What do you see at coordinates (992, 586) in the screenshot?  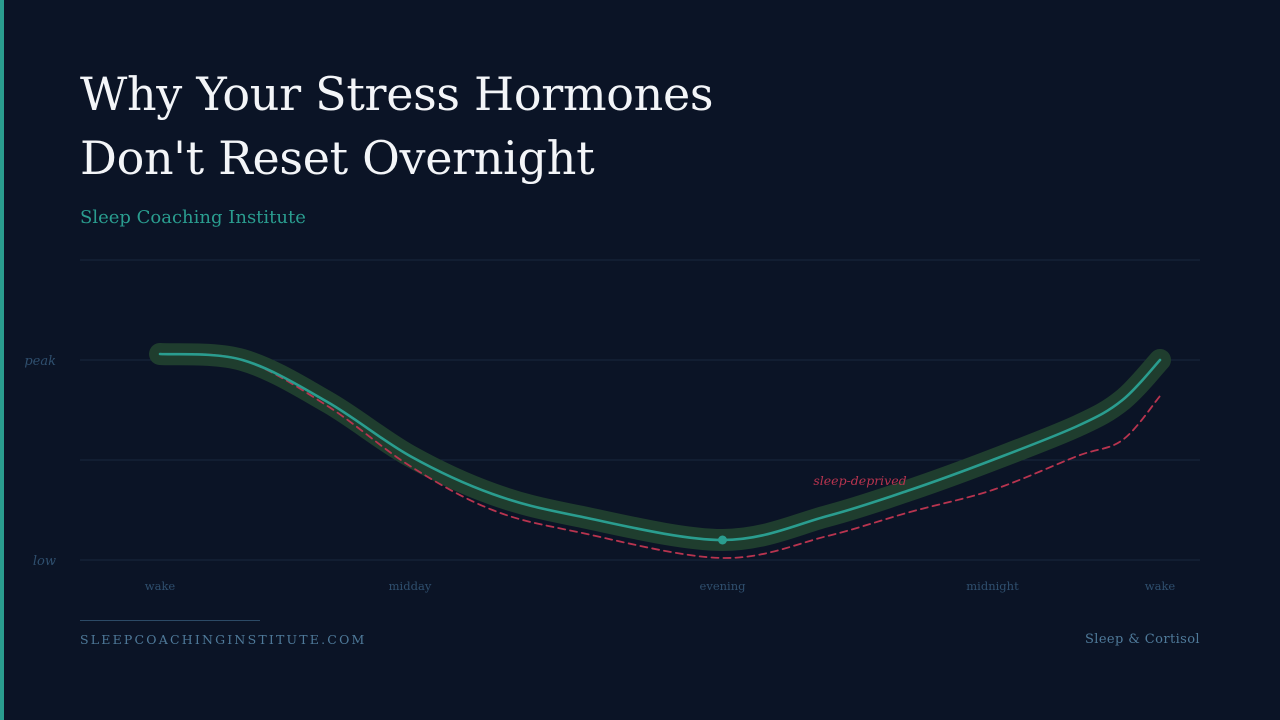 I see `x-tick-label-3: midnight` at bounding box center [992, 586].